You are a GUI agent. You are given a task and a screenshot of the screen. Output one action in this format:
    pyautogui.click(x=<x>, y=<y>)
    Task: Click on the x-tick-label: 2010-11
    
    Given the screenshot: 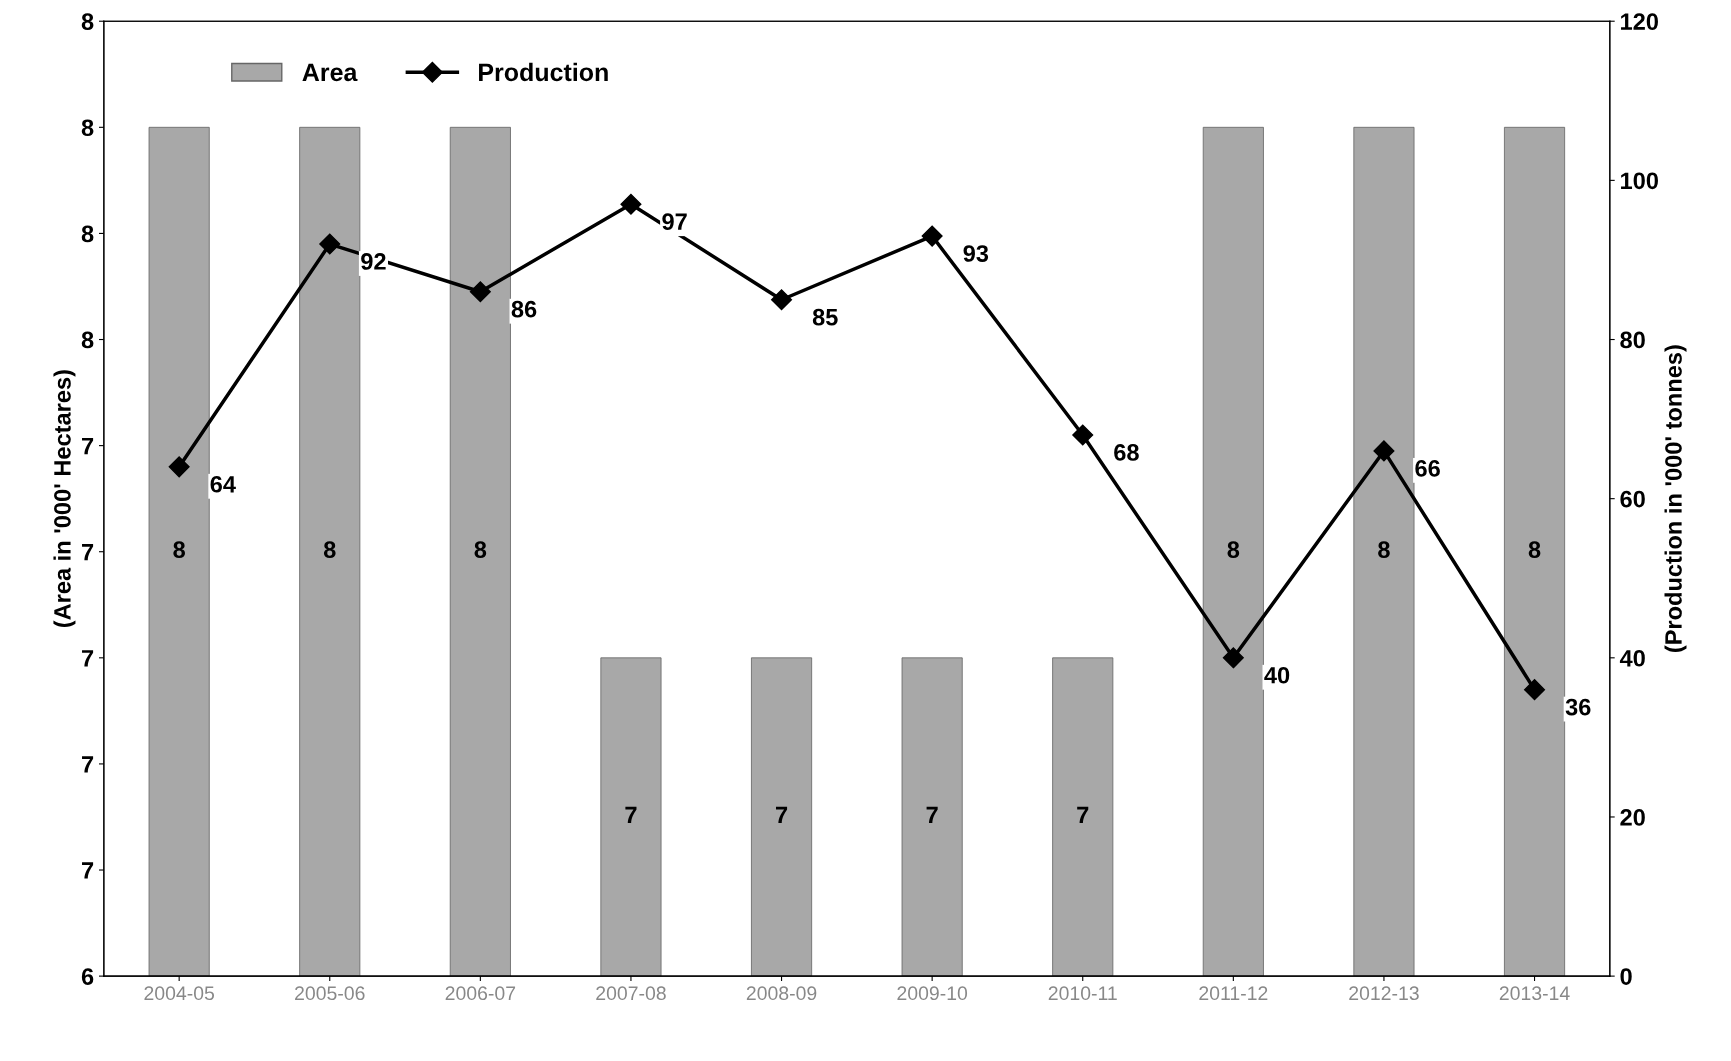 What is the action you would take?
    pyautogui.click(x=1082, y=993)
    